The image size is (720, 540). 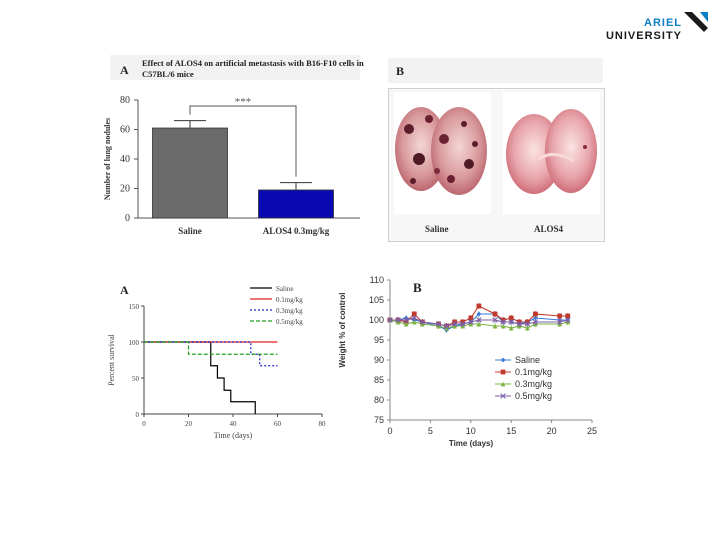 What do you see at coordinates (233, 435) in the screenshot?
I see `survival-x-axis-label: Time (days)` at bounding box center [233, 435].